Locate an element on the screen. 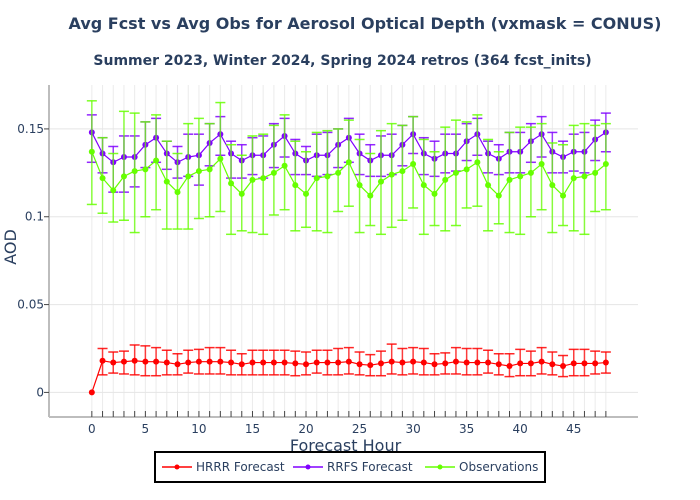 Image resolution: width=700 pixels, height=500 pixels. x-tick-label: 45 is located at coordinates (573, 429).